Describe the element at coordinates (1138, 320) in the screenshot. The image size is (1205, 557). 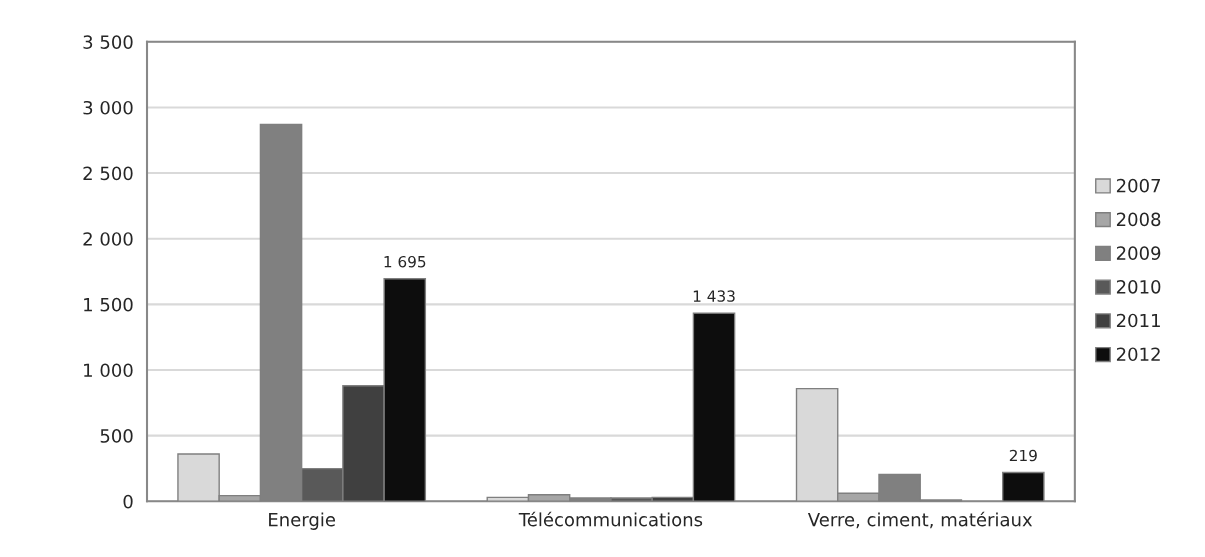
I see `legend-label: 2011` at that location.